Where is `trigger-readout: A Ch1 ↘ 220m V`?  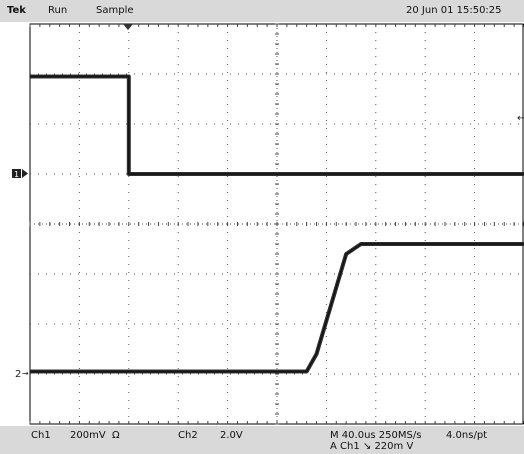
trigger-readout: A Ch1 ↘ 220m V is located at coordinates (372, 446).